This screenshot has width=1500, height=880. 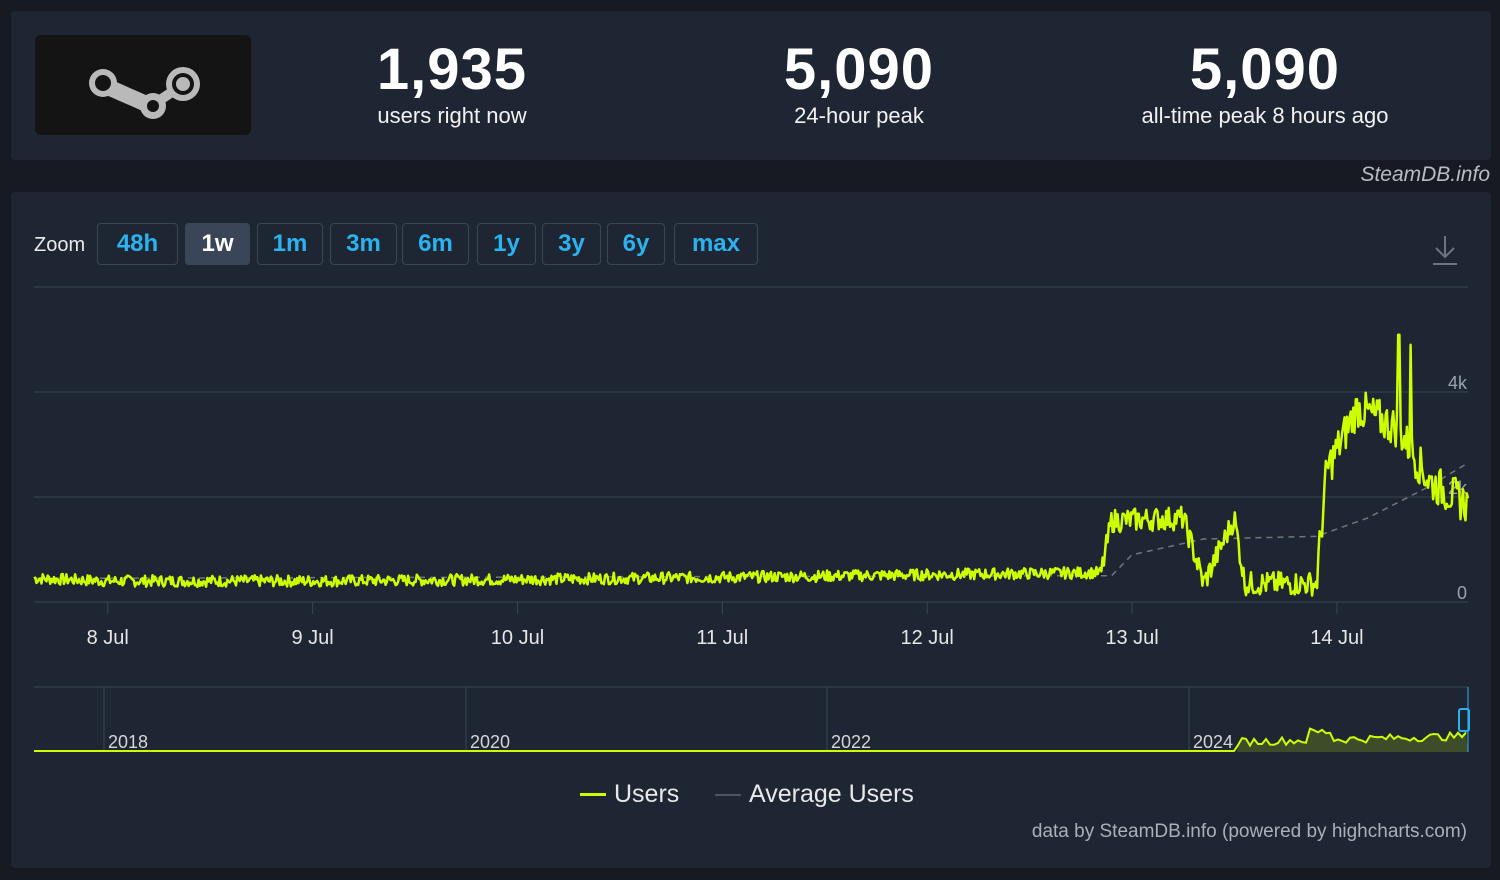 What do you see at coordinates (144, 93) in the screenshot?
I see `steam-logo-icon` at bounding box center [144, 93].